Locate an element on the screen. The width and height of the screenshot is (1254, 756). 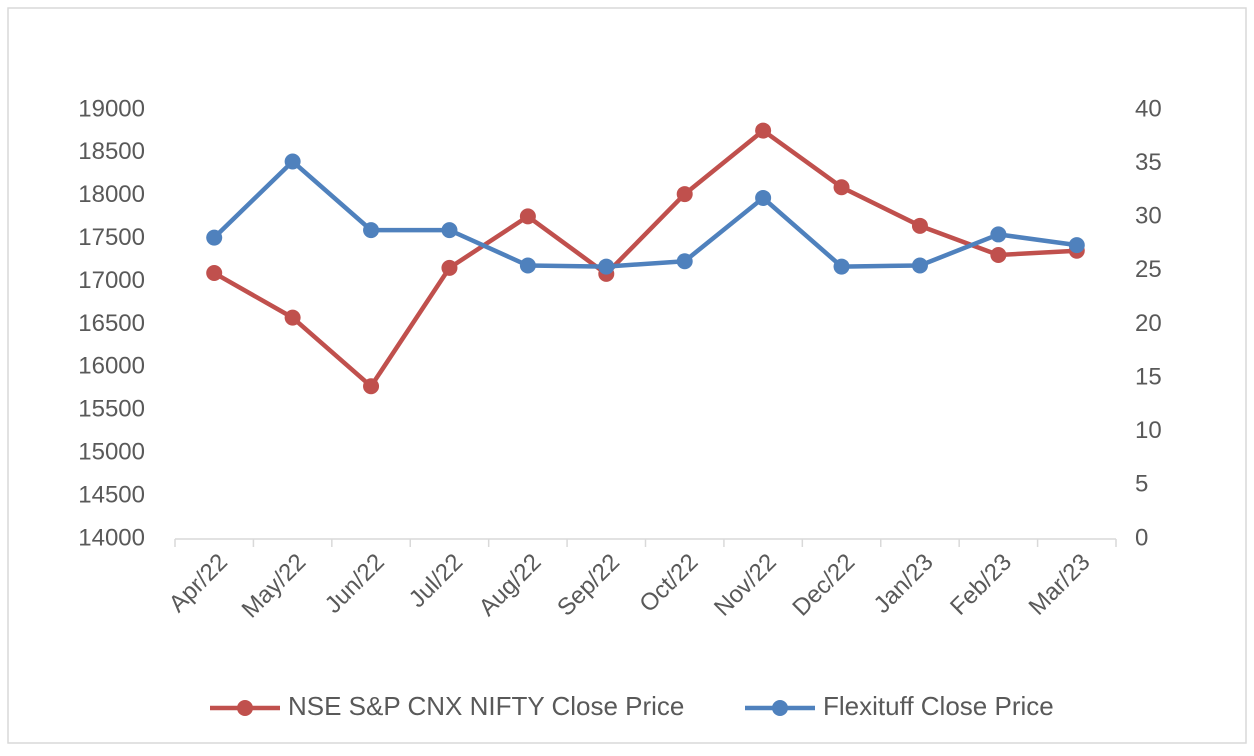
y2-tick-label: 20 is located at coordinates (1148, 323).